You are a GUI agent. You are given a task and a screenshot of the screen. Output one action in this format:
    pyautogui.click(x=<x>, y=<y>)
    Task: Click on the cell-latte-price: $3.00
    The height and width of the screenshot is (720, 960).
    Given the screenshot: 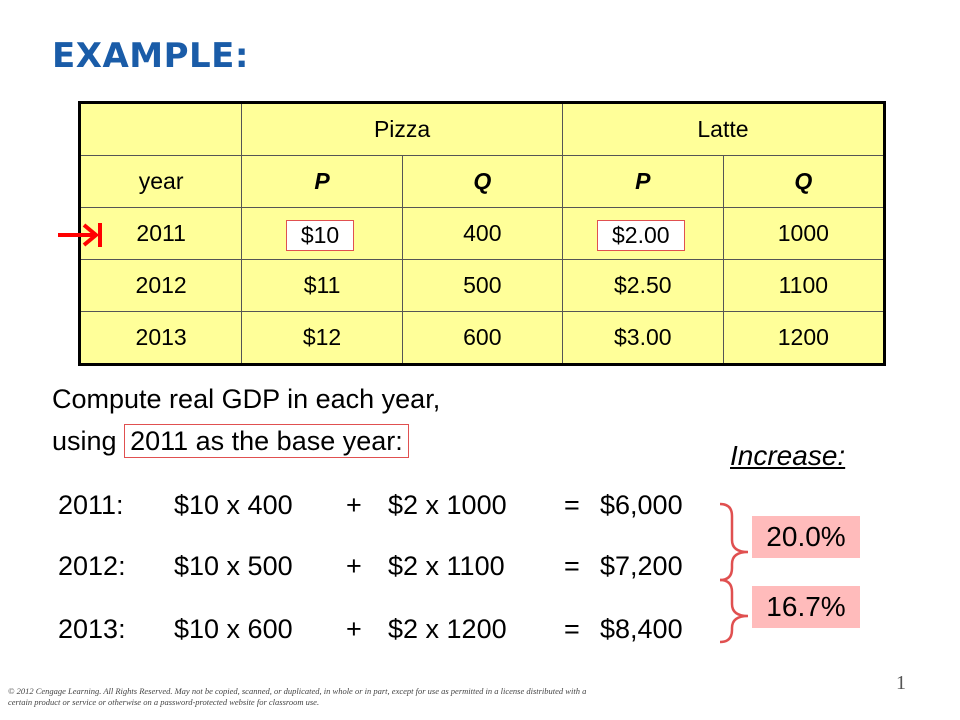 What is the action you would take?
    pyautogui.click(x=642, y=338)
    